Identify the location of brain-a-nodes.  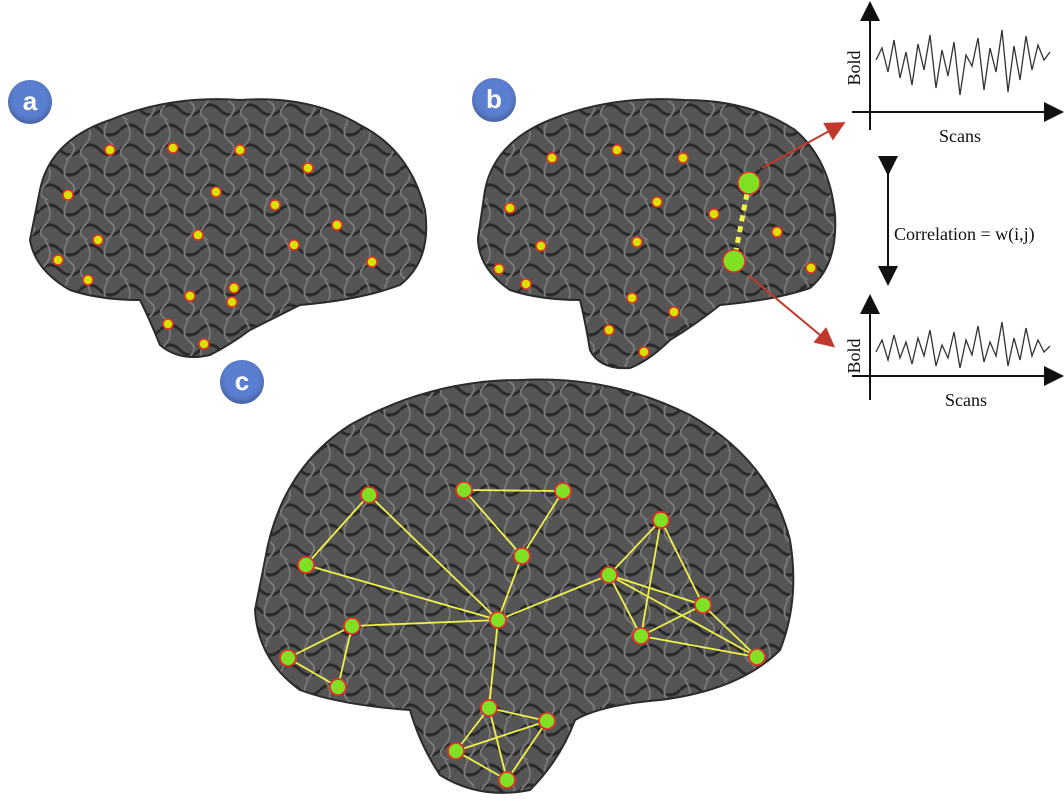
(215, 246).